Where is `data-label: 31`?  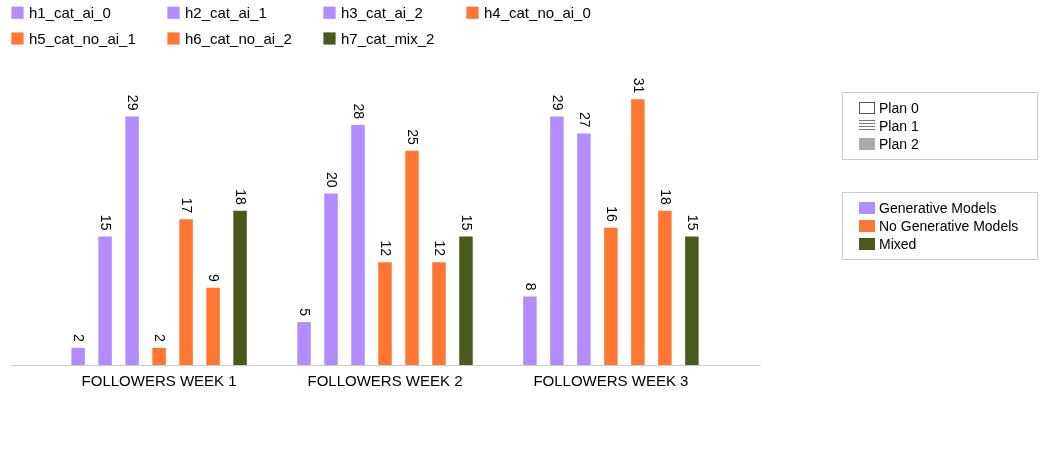 data-label: 31 is located at coordinates (638, 85).